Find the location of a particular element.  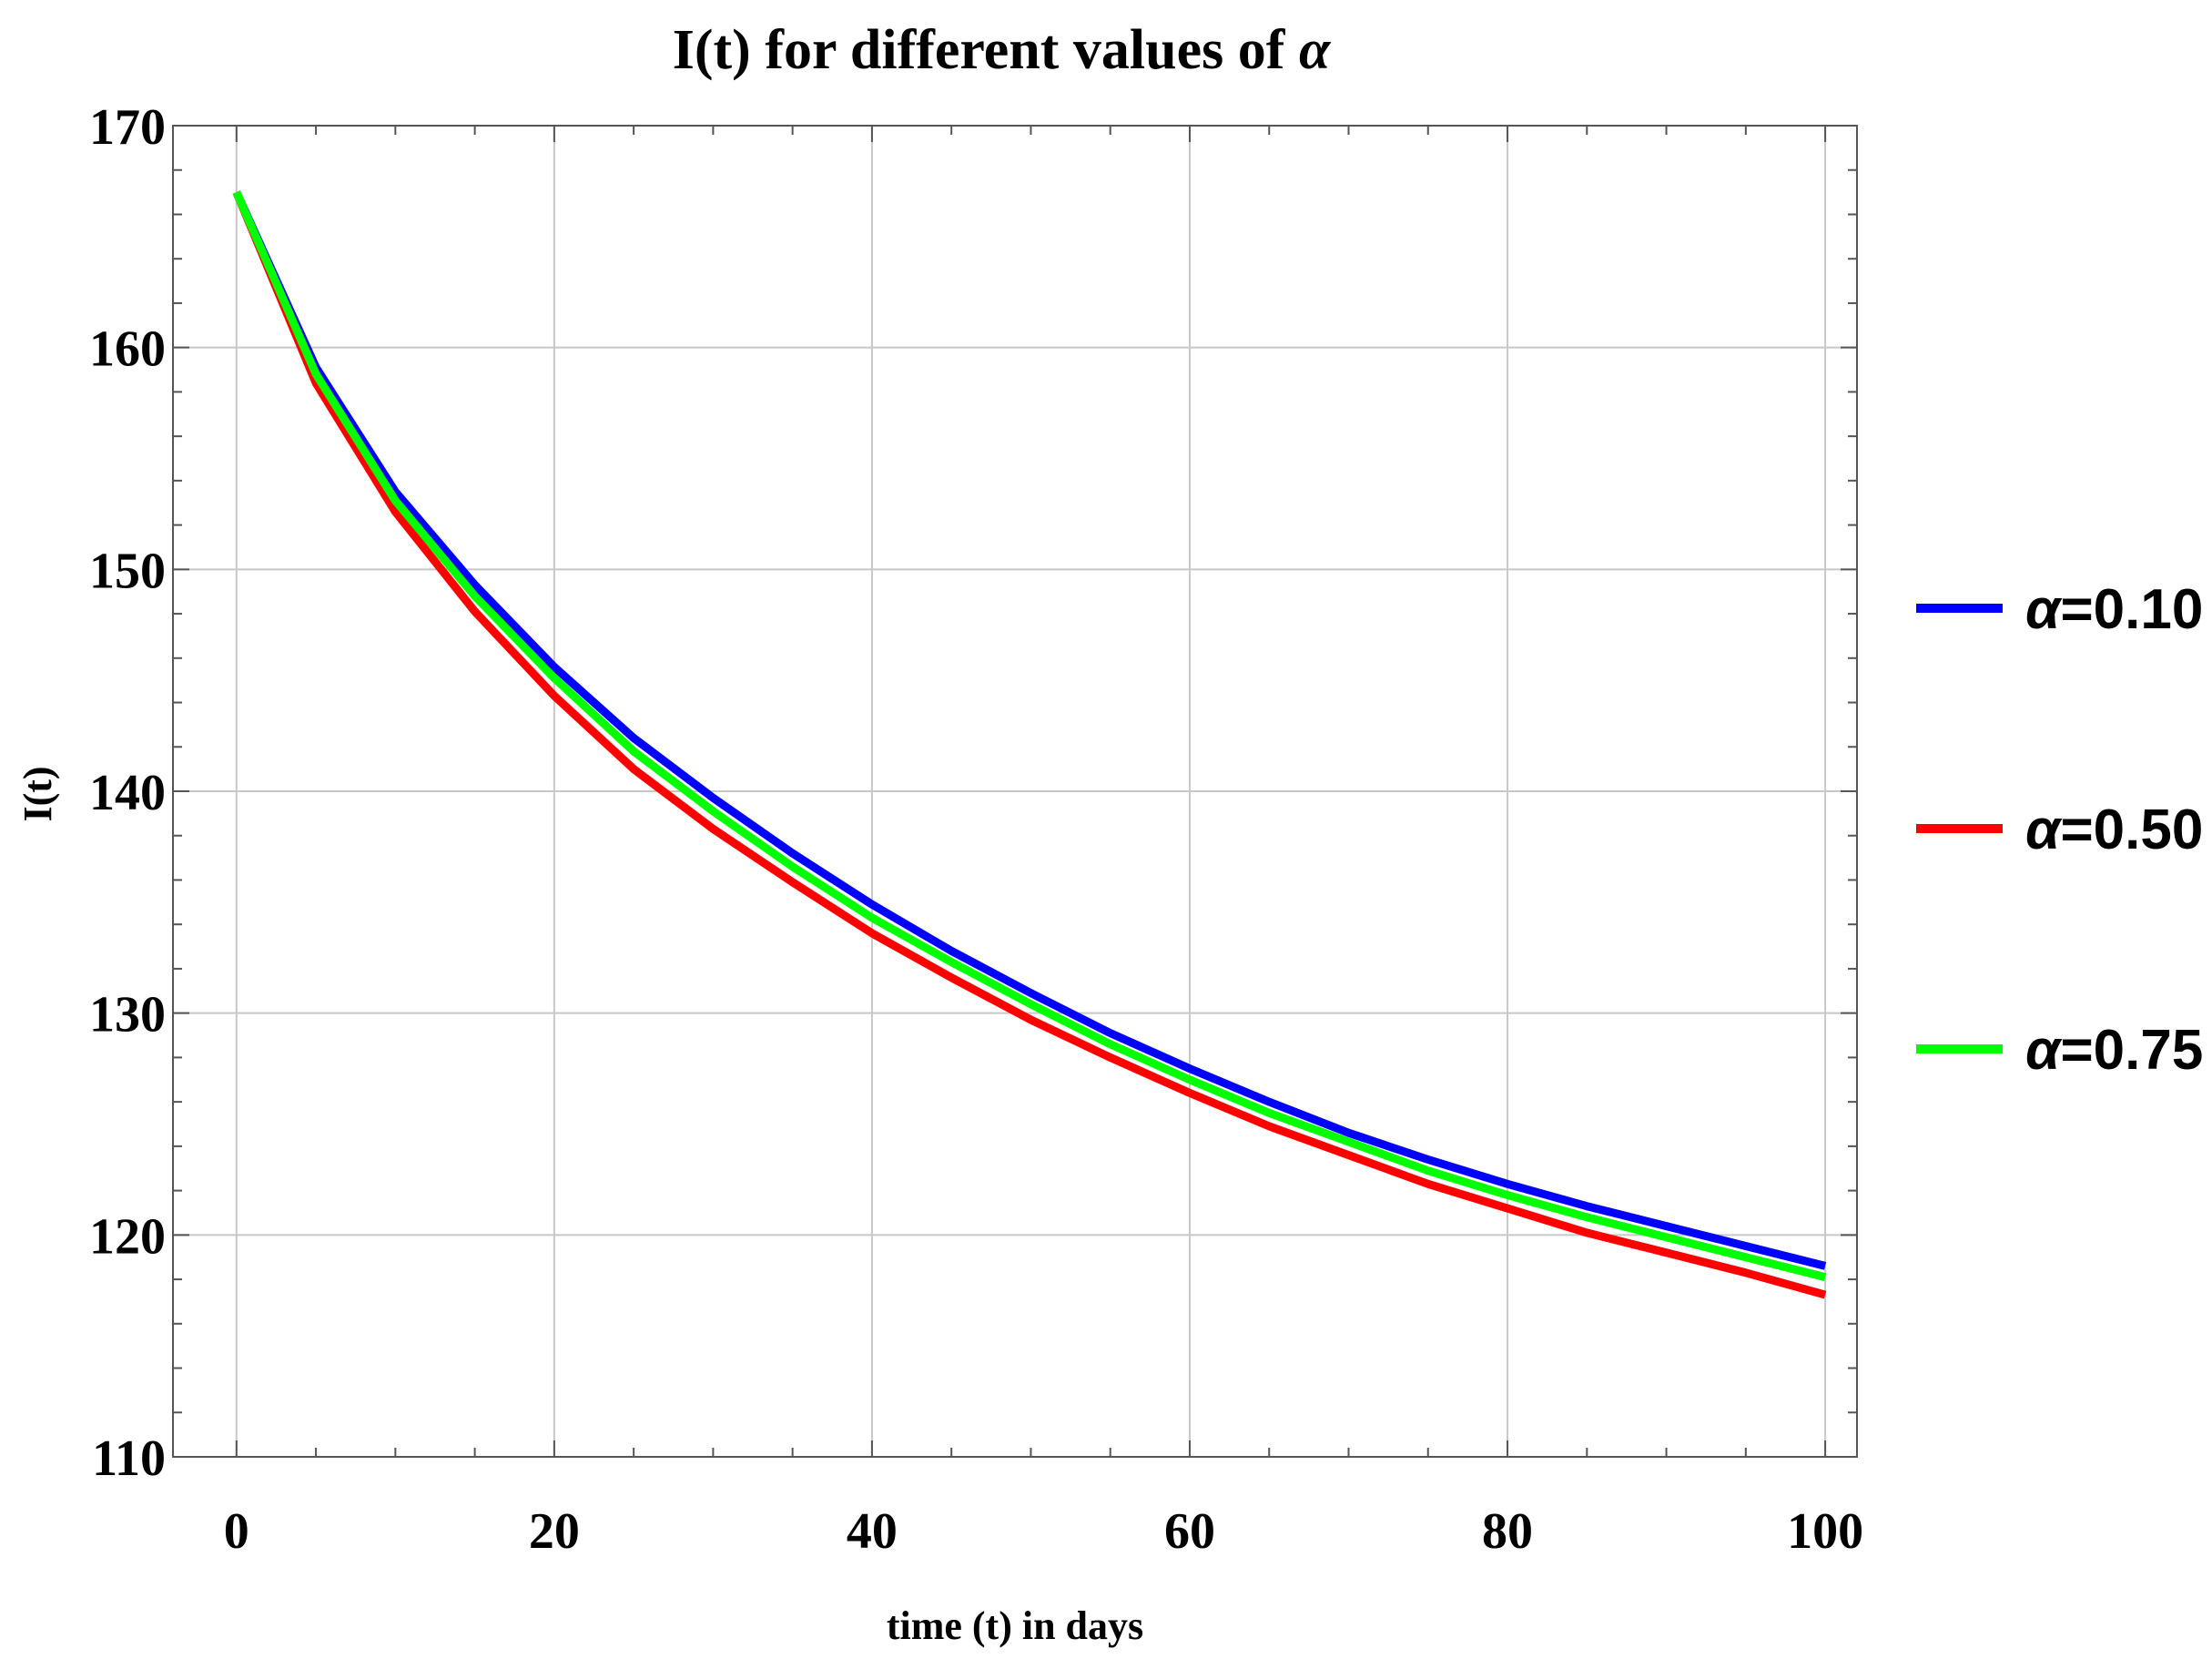

chart-title: I(t) for different values of α is located at coordinates (1002, 50).